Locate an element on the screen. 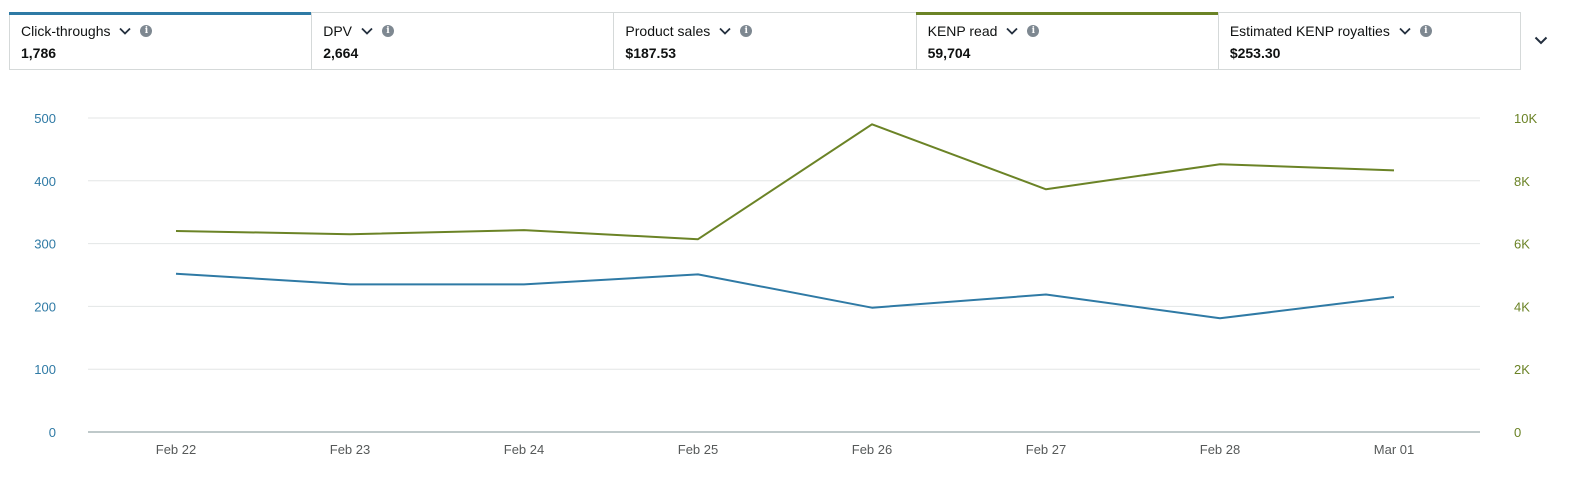 Image resolution: width=1594 pixels, height=482 pixels. metric-value: 59,704 is located at coordinates (949, 53).